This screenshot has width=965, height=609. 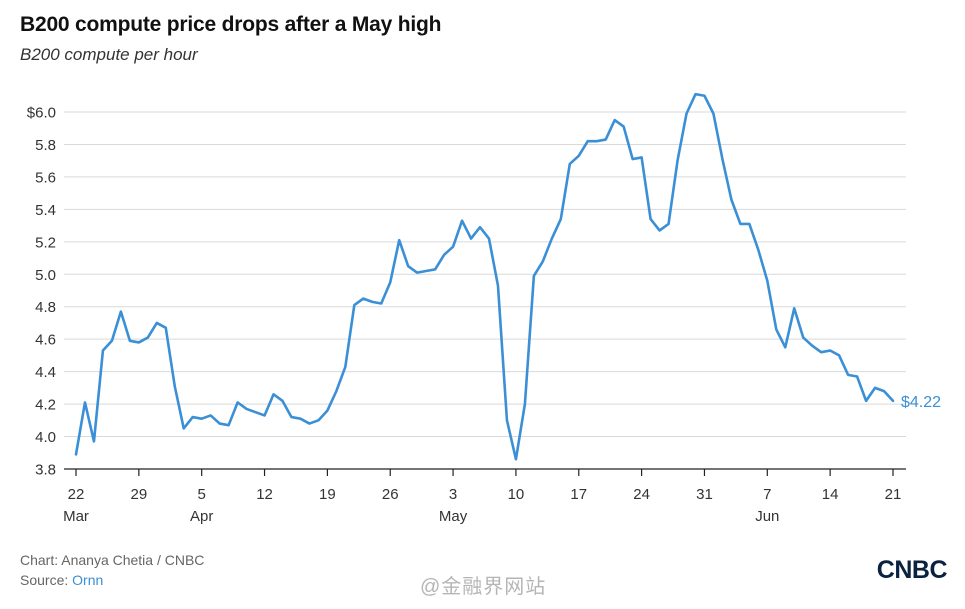 What do you see at coordinates (45, 145) in the screenshot?
I see `y-tick-label: 5.8` at bounding box center [45, 145].